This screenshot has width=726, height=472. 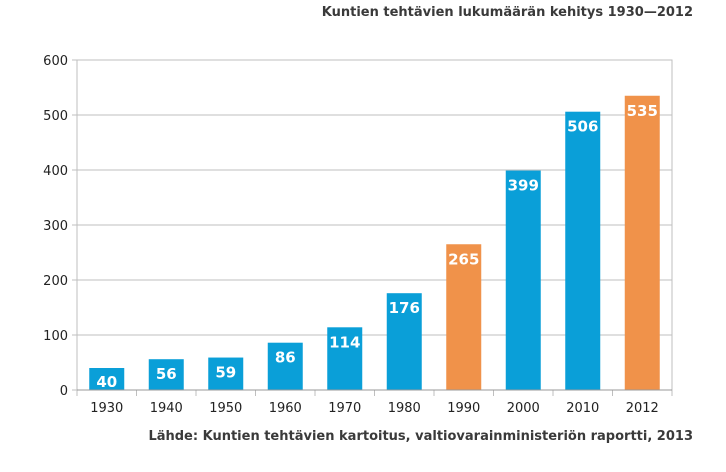 I want to click on bar-2010, so click(x=583, y=250).